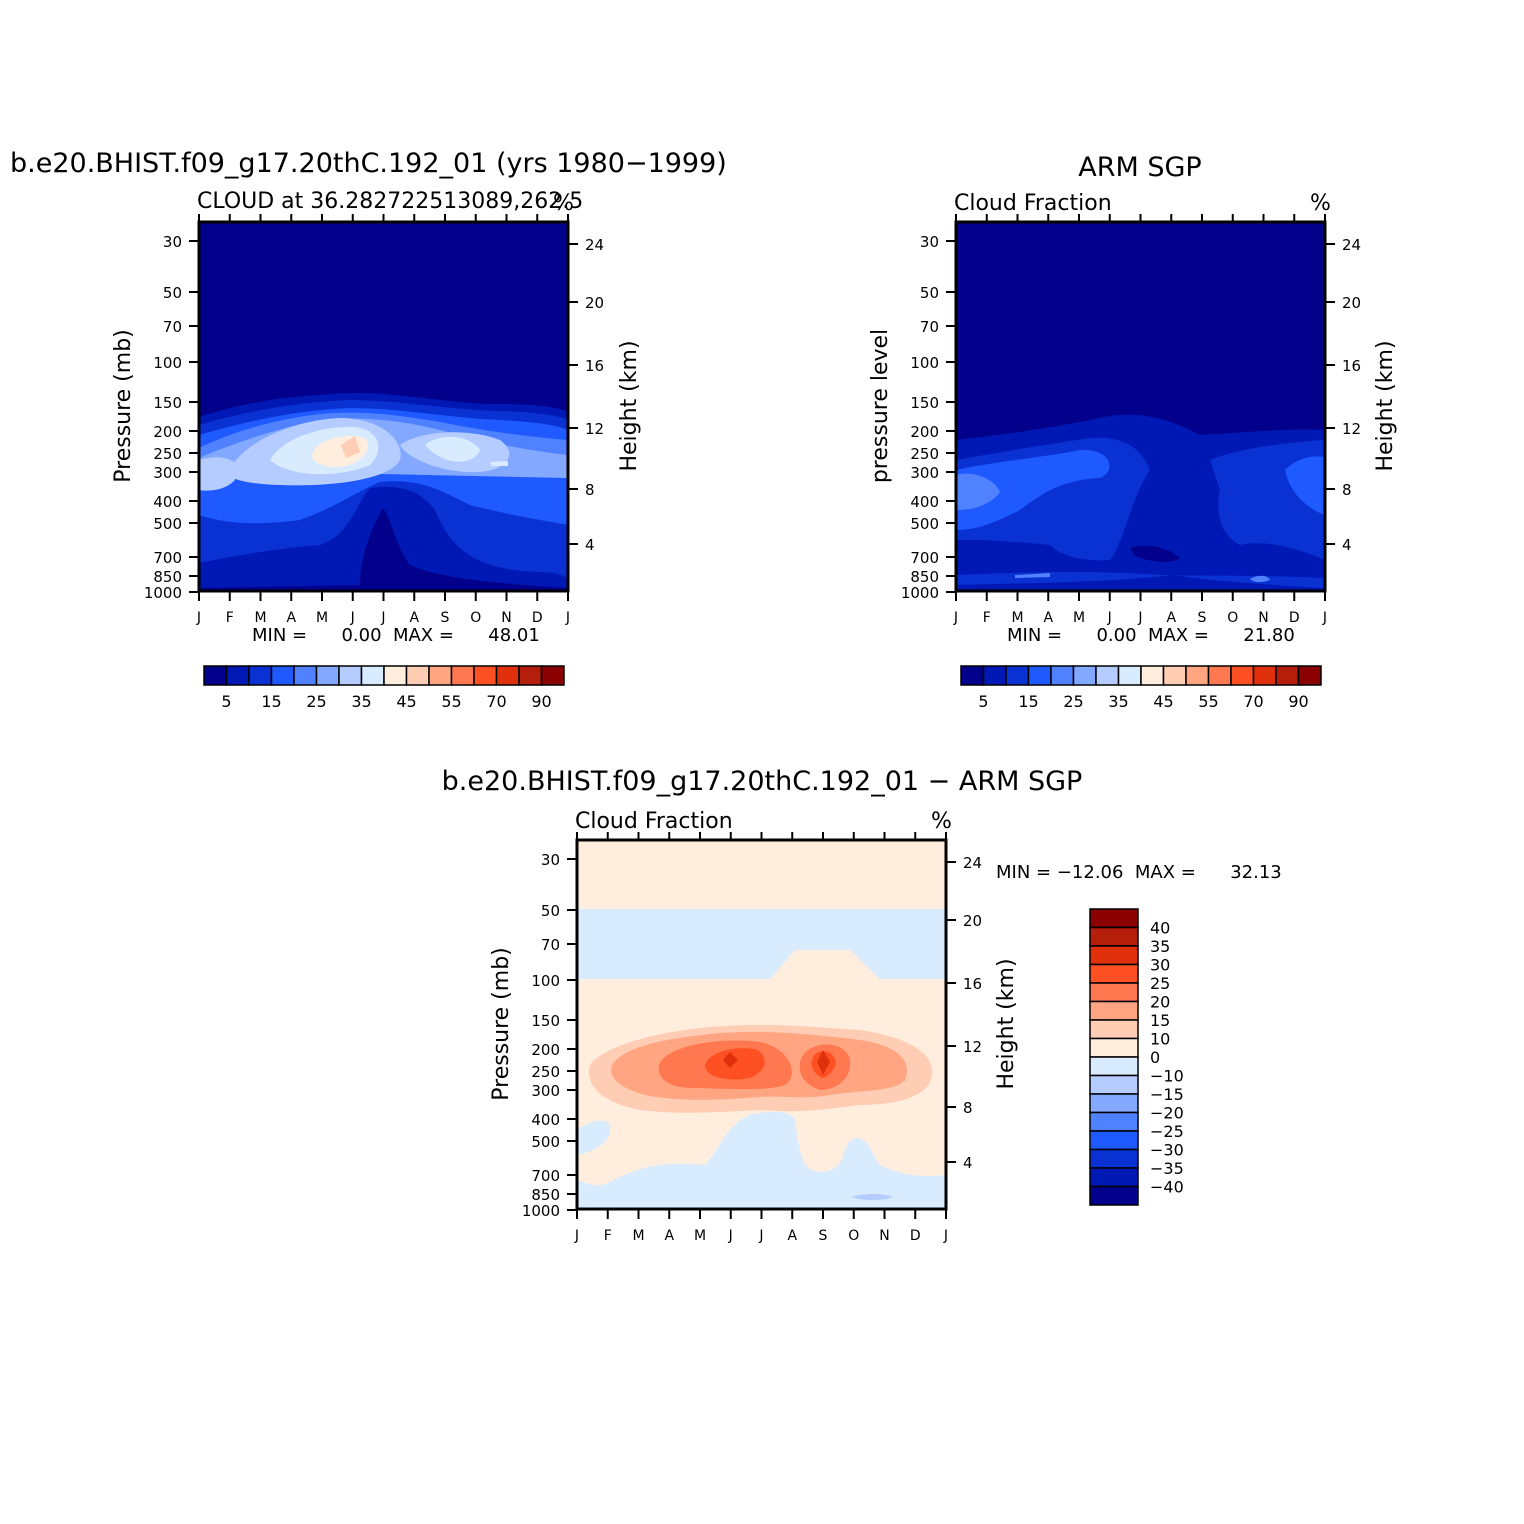  What do you see at coordinates (1167, 1076) in the screenshot?
I see `colorbar-label: −10` at bounding box center [1167, 1076].